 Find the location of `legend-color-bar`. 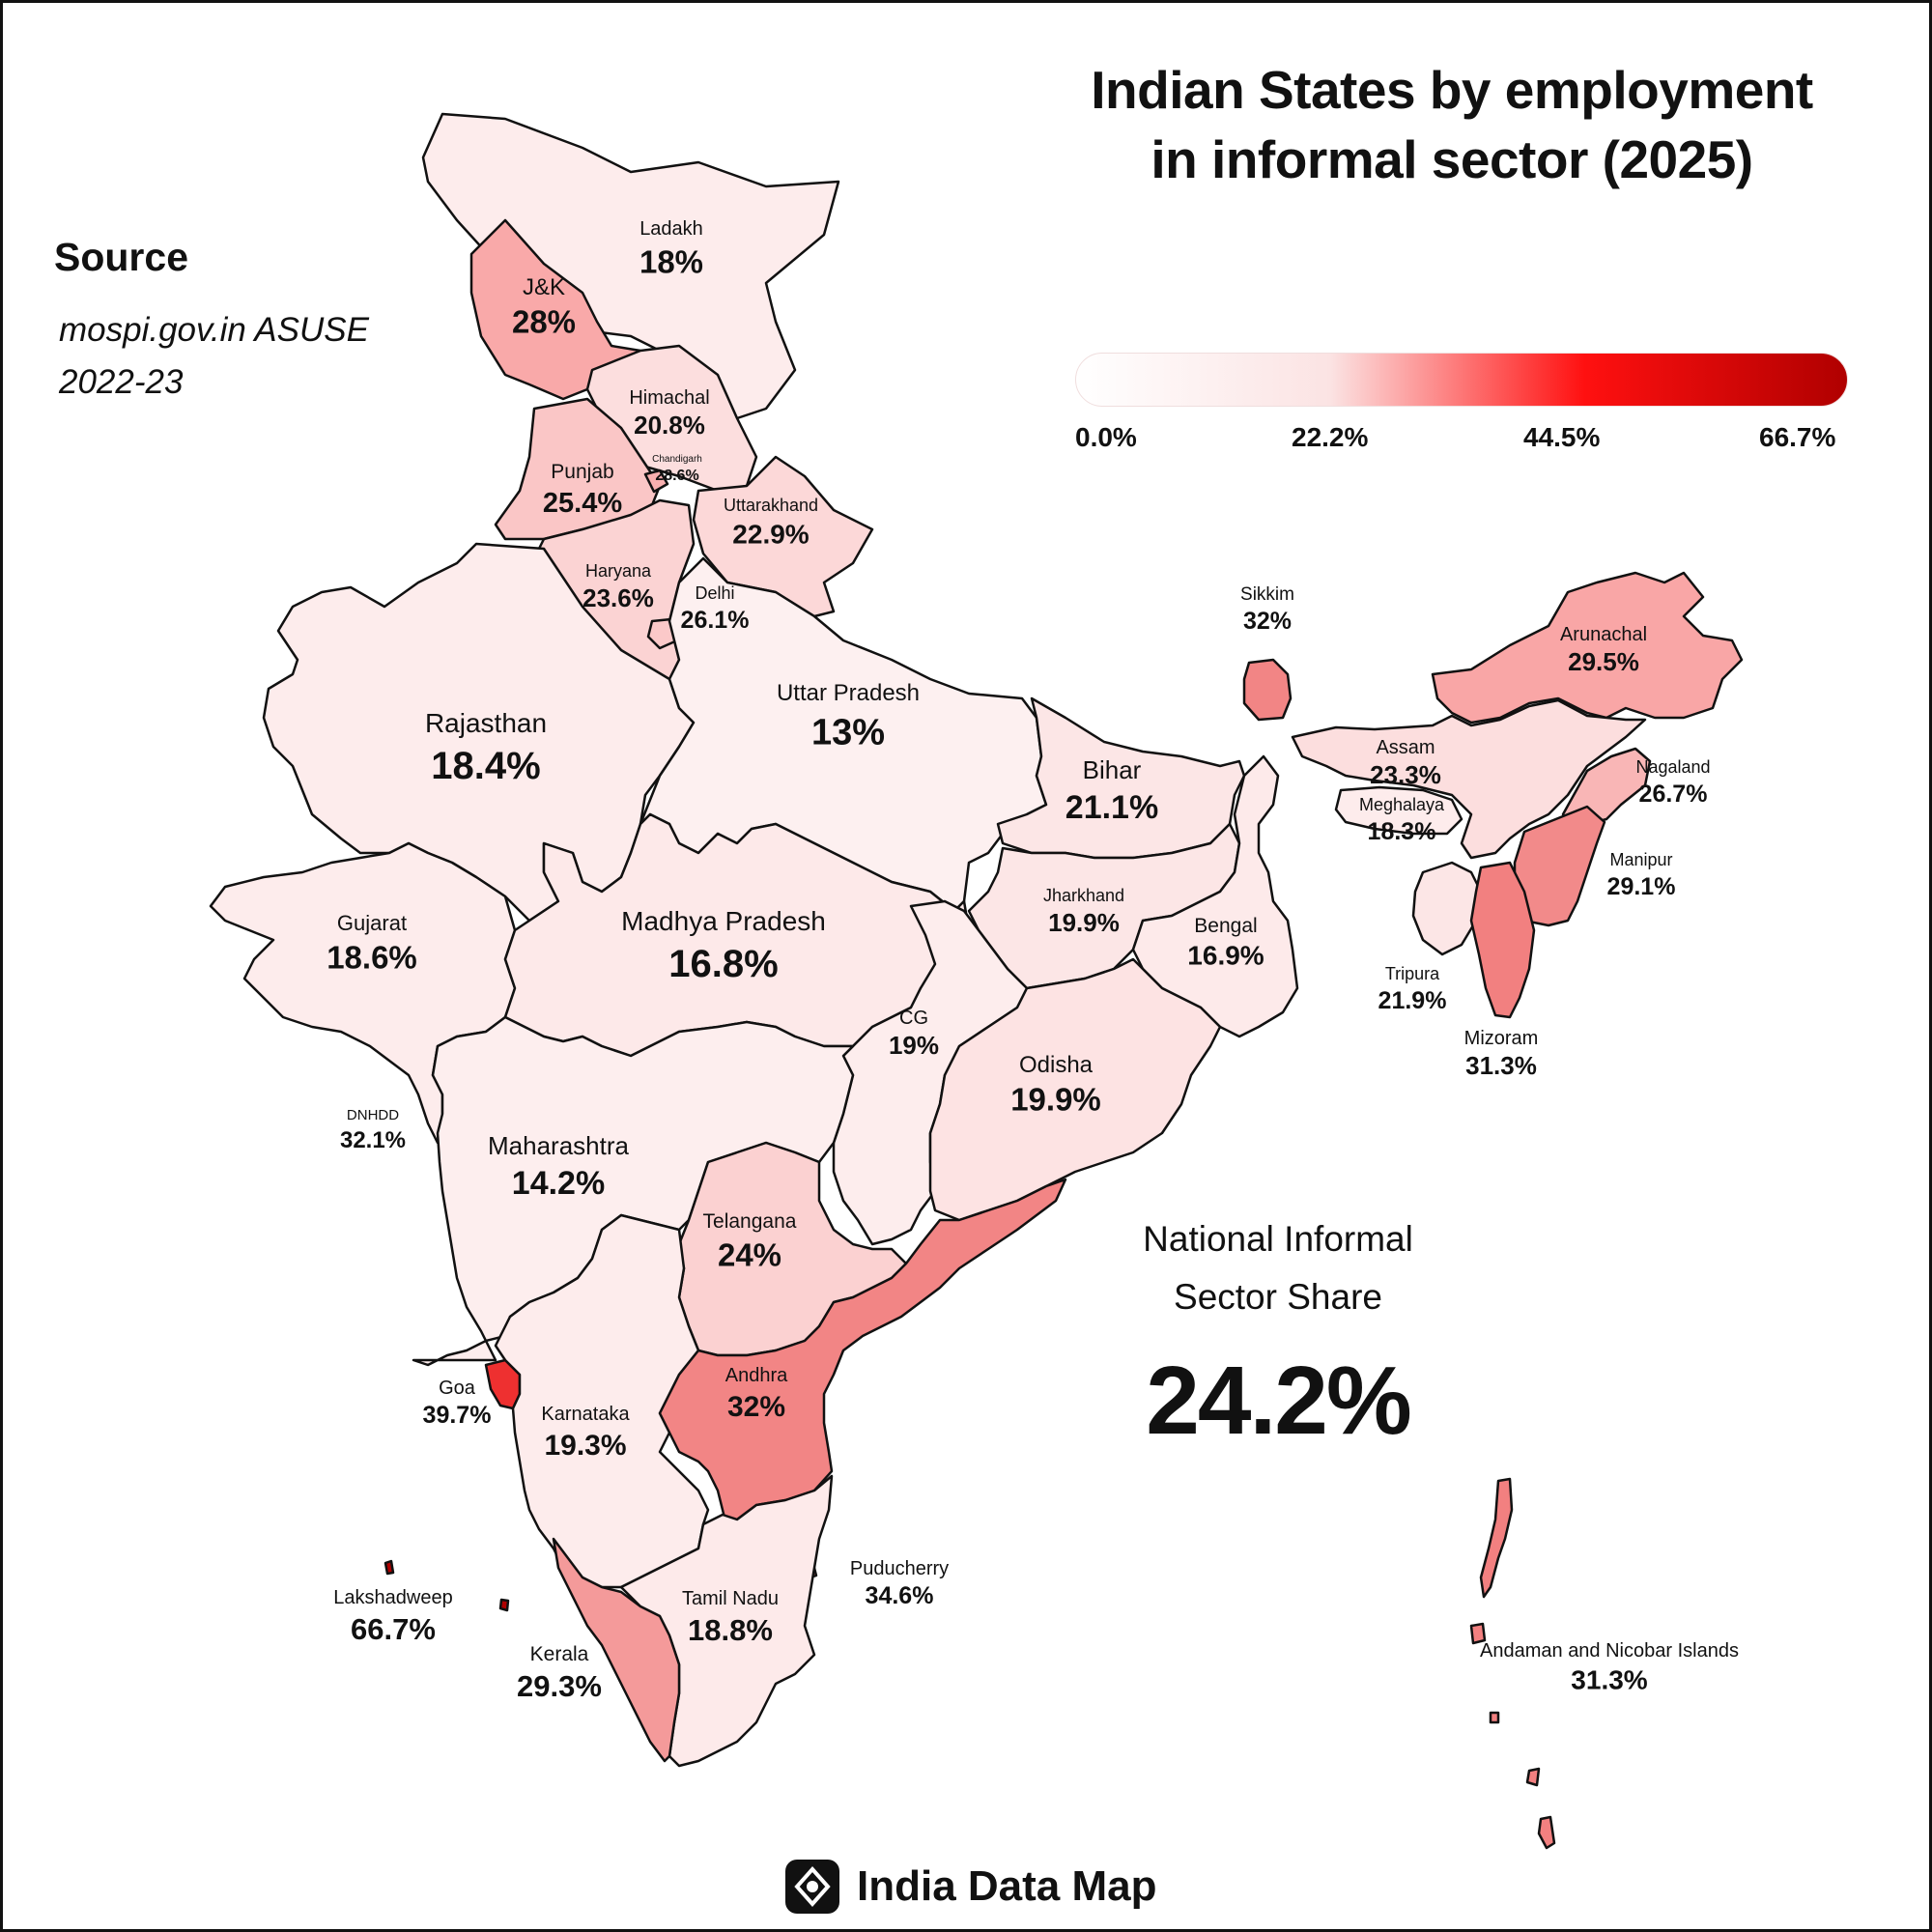

legend-color-bar is located at coordinates (1461, 380).